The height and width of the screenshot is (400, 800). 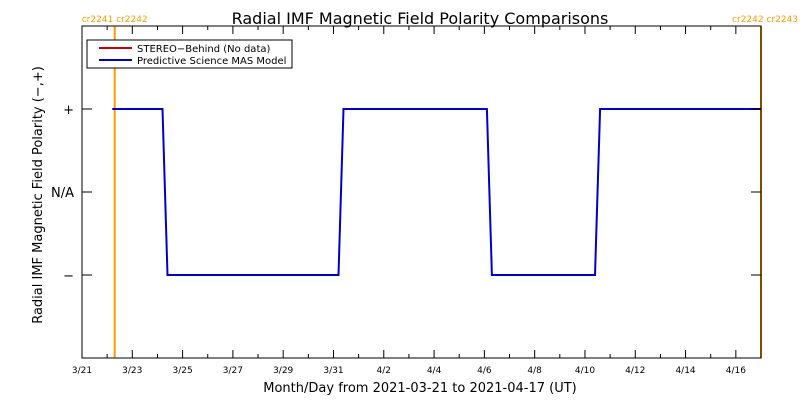 I want to click on x-tick-label: 4/10, so click(x=585, y=371).